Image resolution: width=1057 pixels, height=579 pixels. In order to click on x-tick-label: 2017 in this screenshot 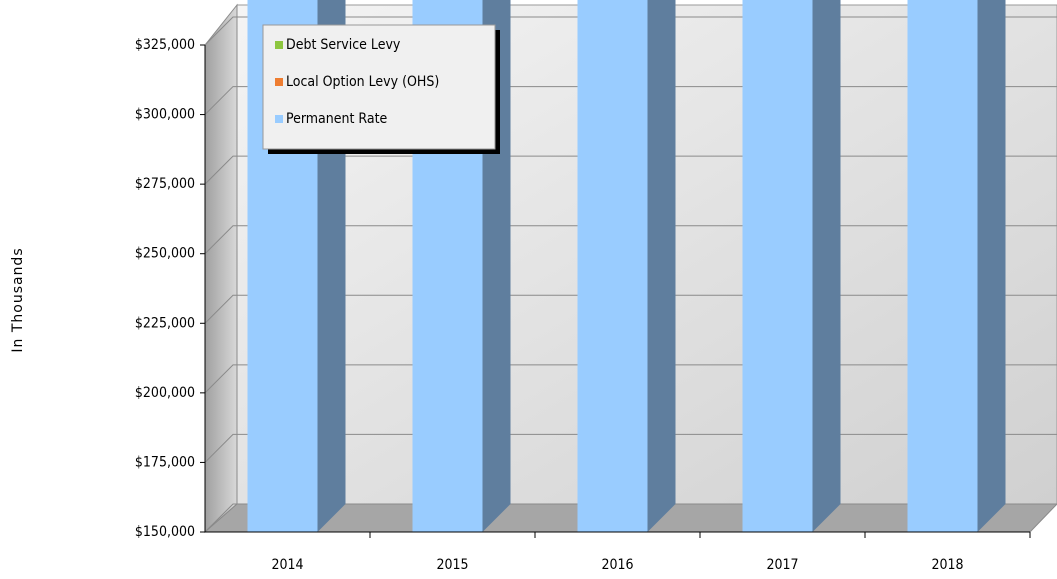, I will do `click(782, 565)`.